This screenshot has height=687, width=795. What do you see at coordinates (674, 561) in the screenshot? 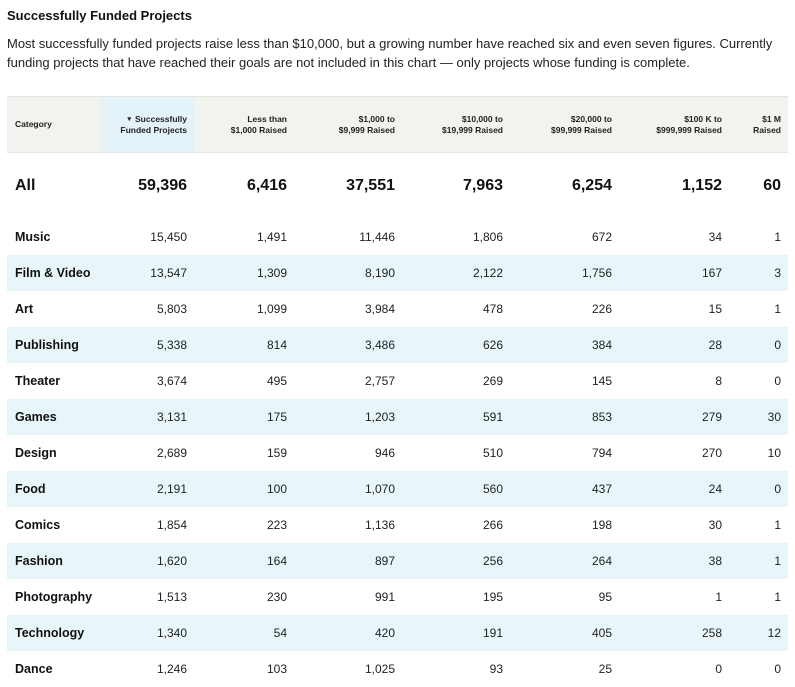
I see `value-cell: 38` at bounding box center [674, 561].